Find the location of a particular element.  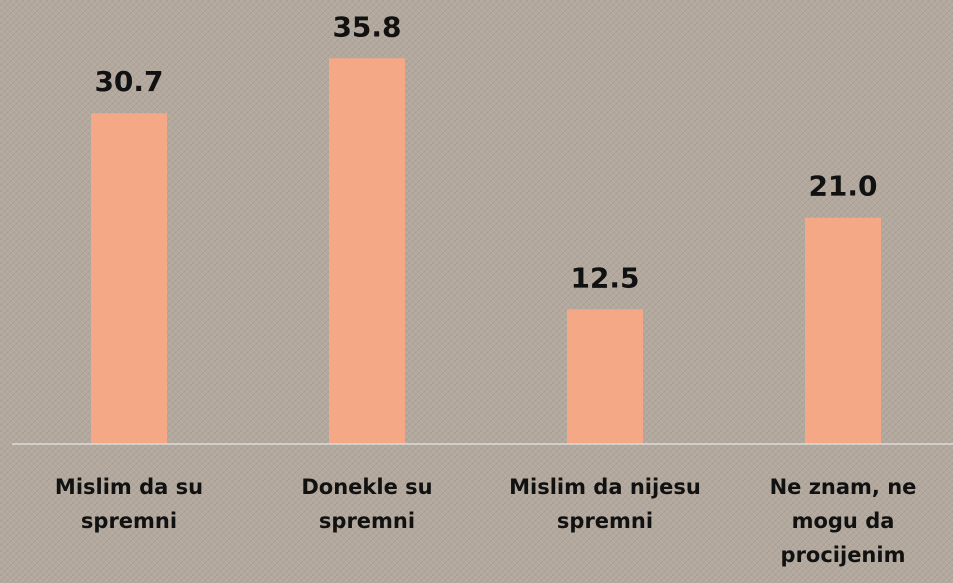

data-label: 35.8 is located at coordinates (366, 26).